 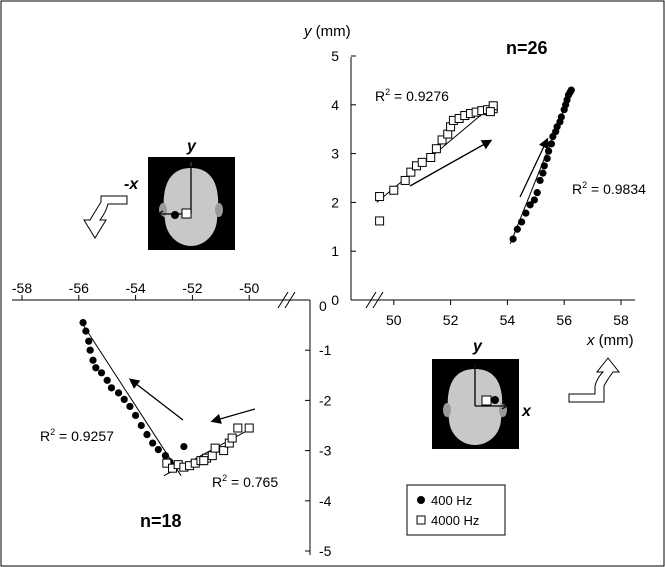 I want to click on head-icon-right-x-label: x, so click(x=526, y=411).